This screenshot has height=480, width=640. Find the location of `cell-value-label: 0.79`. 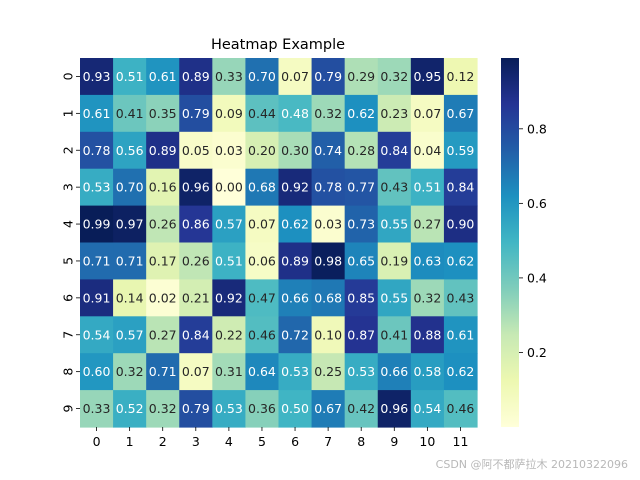

cell-value-label: 0.79 is located at coordinates (196, 408).